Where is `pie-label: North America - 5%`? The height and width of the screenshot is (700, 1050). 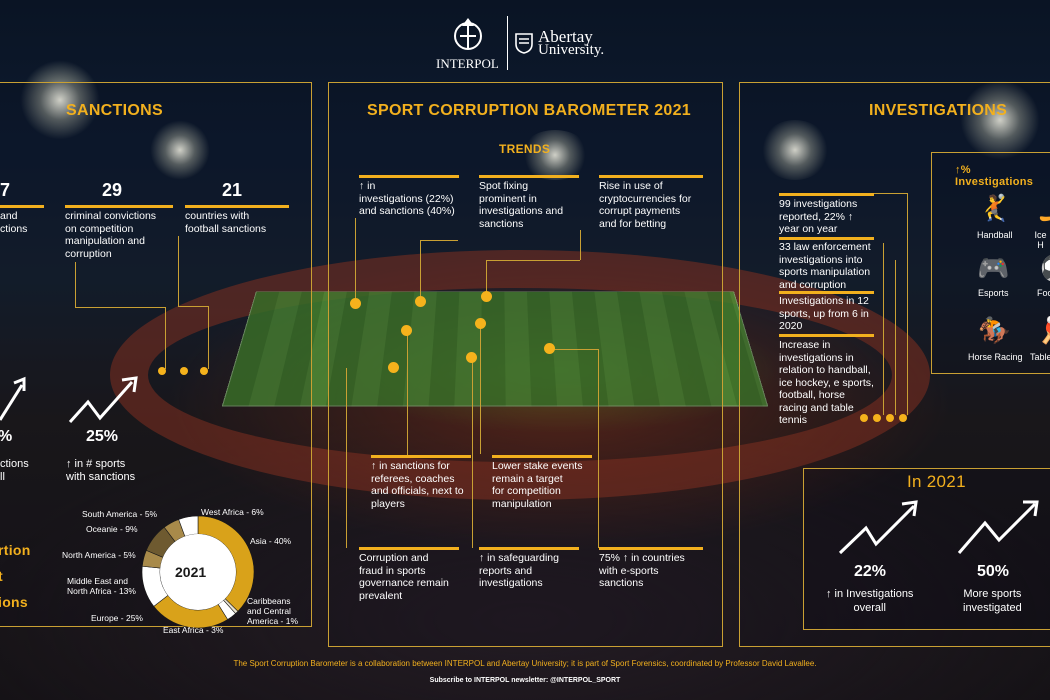 pie-label: North America - 5% is located at coordinates (99, 555).